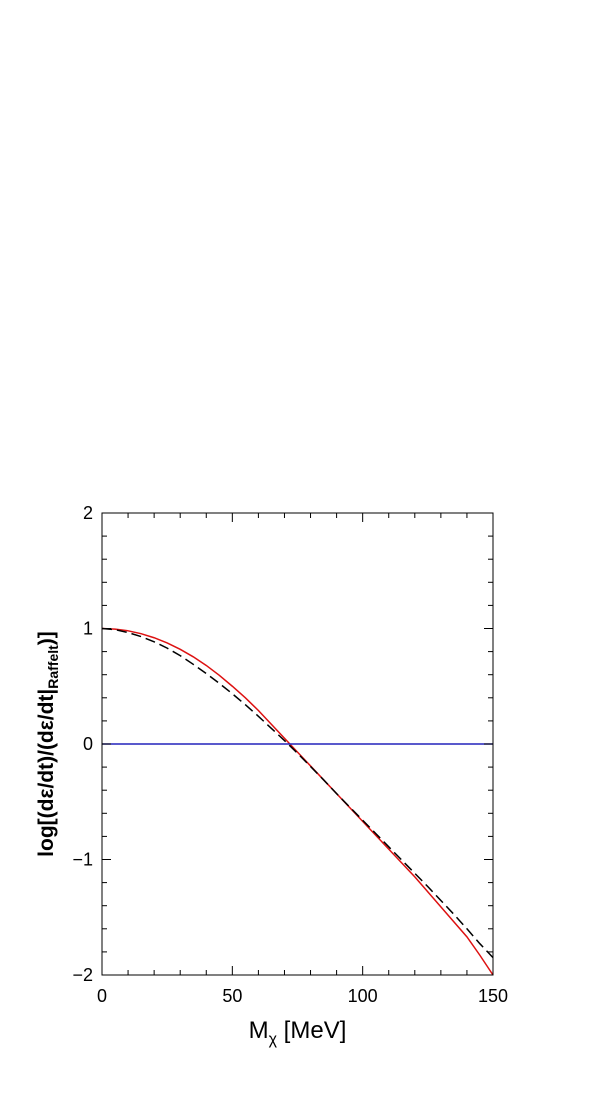 This screenshot has width=595, height=1100. Describe the element at coordinates (298, 1032) in the screenshot. I see `x-axis-title: Mχ [MeV]` at that location.